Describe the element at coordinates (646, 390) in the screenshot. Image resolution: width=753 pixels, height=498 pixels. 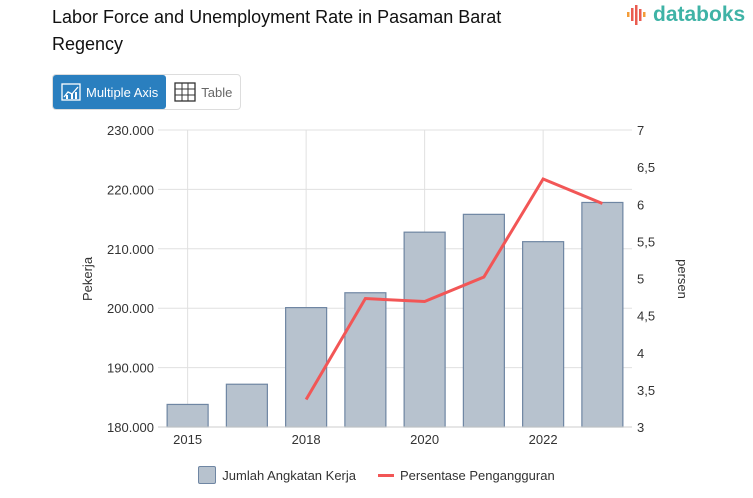
I see `y-right-tick: 3,5` at that location.